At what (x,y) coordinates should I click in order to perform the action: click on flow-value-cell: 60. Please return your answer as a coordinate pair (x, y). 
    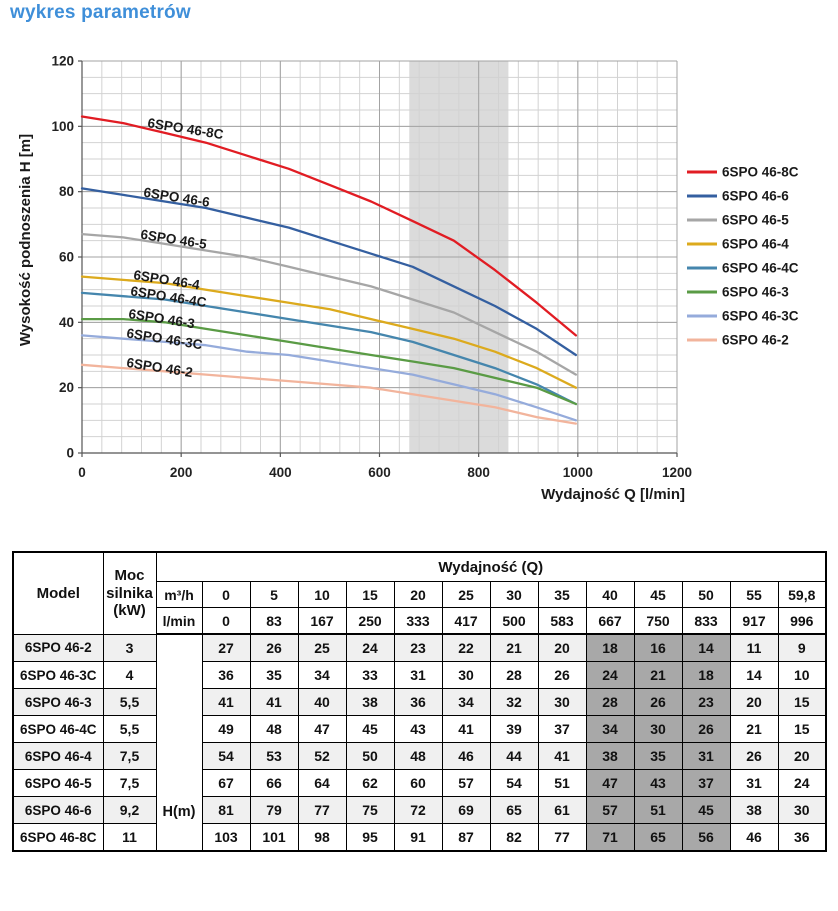
    Looking at the image, I should click on (418, 783).